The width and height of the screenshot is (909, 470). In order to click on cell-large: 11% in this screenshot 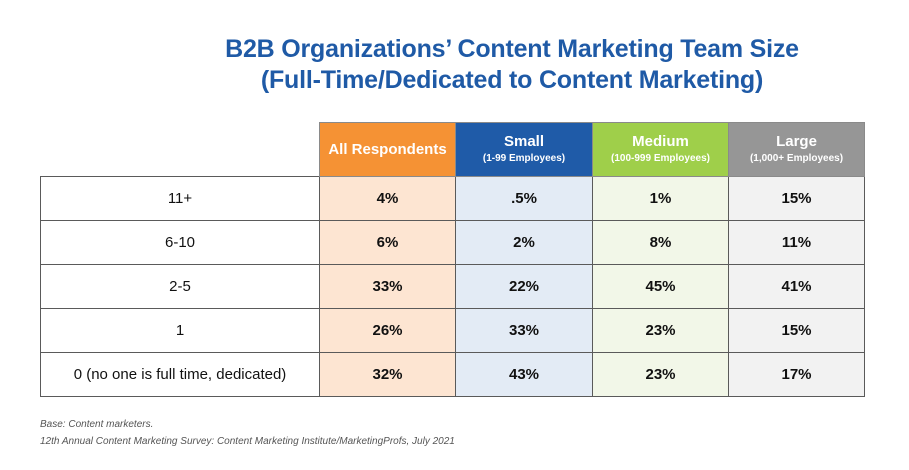, I will do `click(796, 242)`.